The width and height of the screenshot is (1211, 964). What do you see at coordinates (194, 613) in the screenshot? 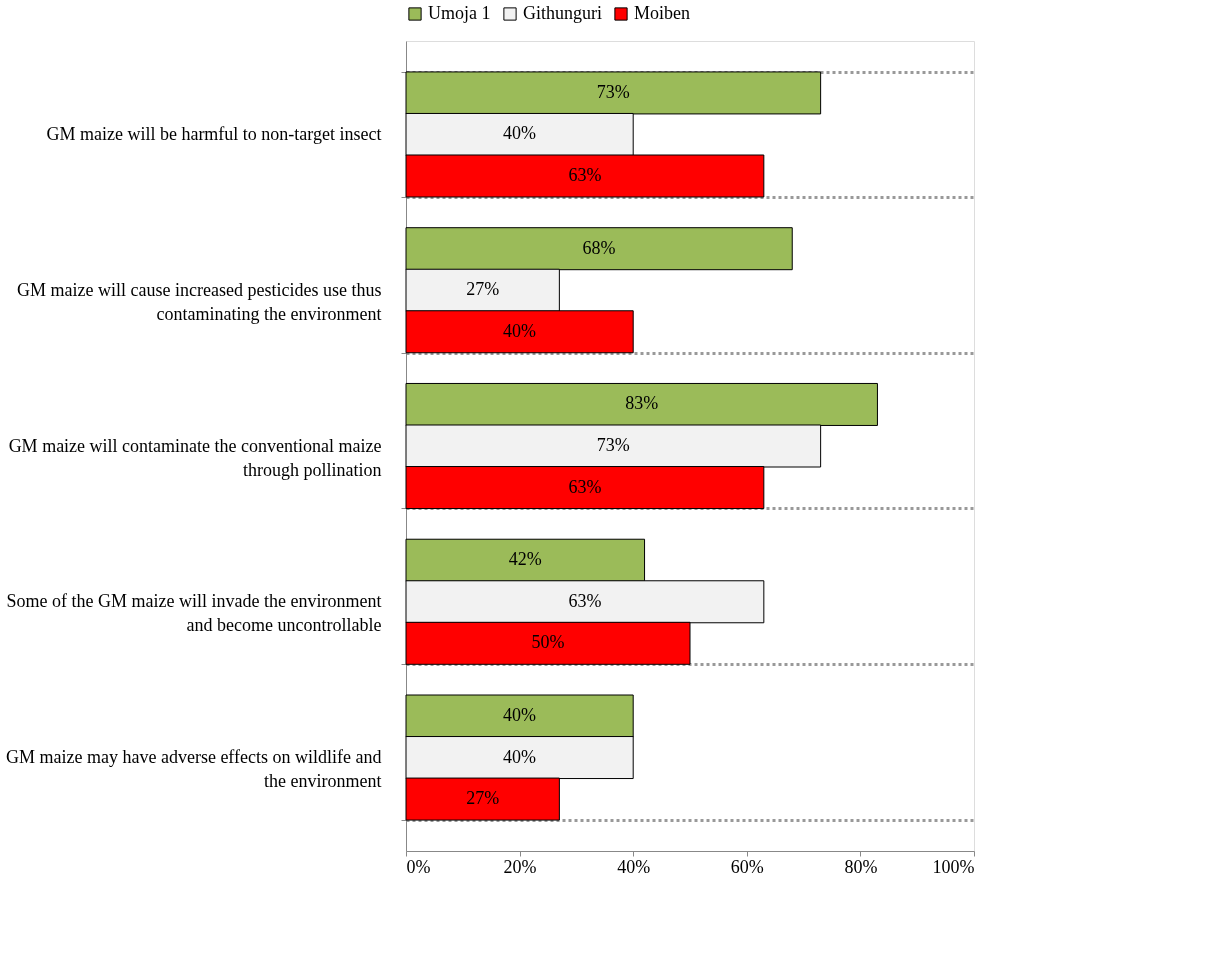
I see `y-tick-label: Some of the GM maize will invade the environment and become uncontrollable` at bounding box center [194, 613].